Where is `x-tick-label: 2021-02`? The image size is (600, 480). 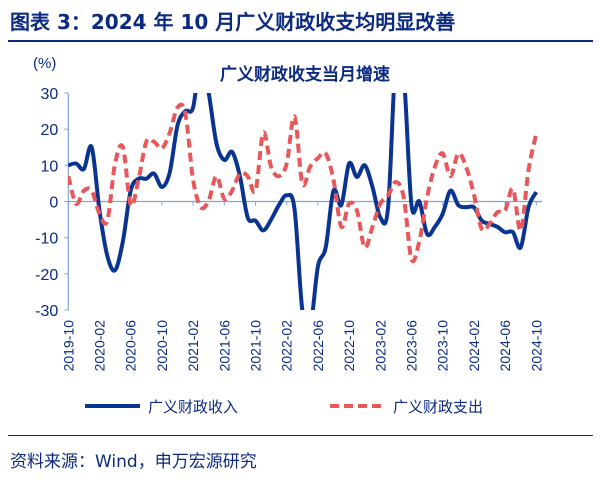
x-tick-label: 2021-02 is located at coordinates (193, 346).